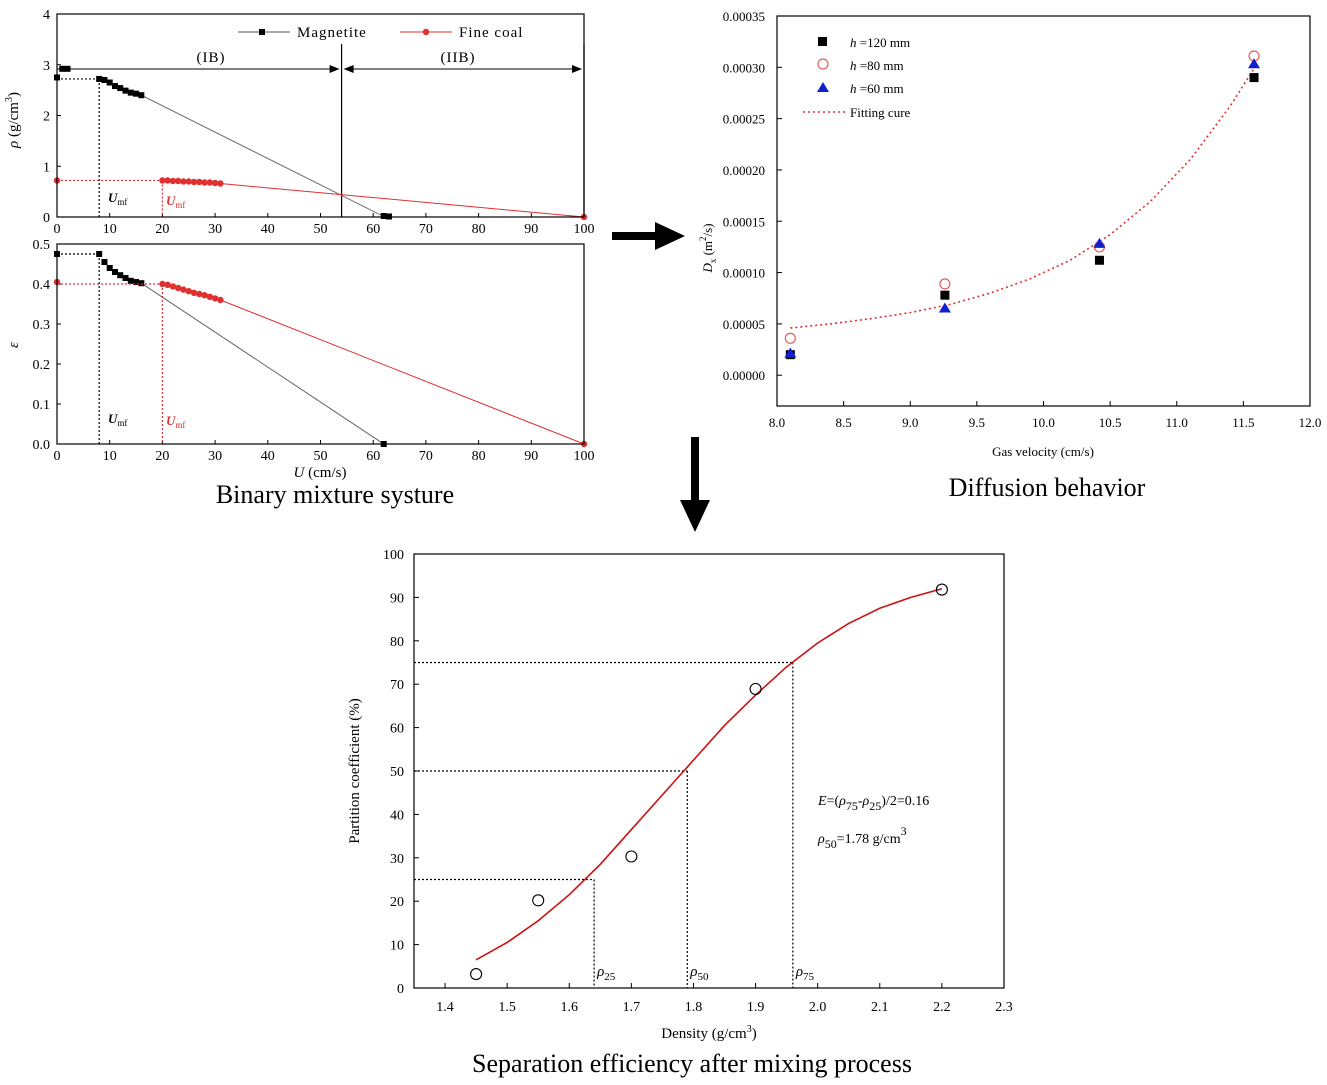 The image size is (1327, 1085). Describe the element at coordinates (348, 69) in the screenshot. I see `region-iib-arrowhead-left` at that location.